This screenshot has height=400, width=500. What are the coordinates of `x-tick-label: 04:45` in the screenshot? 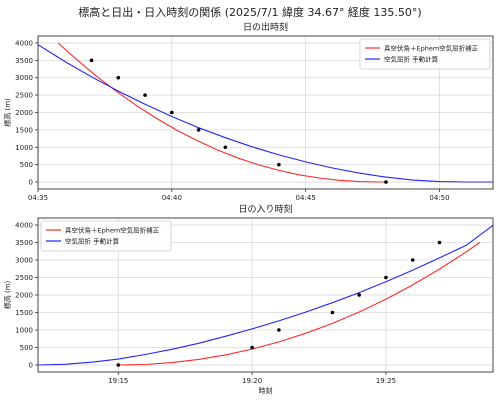 It's located at (306, 198).